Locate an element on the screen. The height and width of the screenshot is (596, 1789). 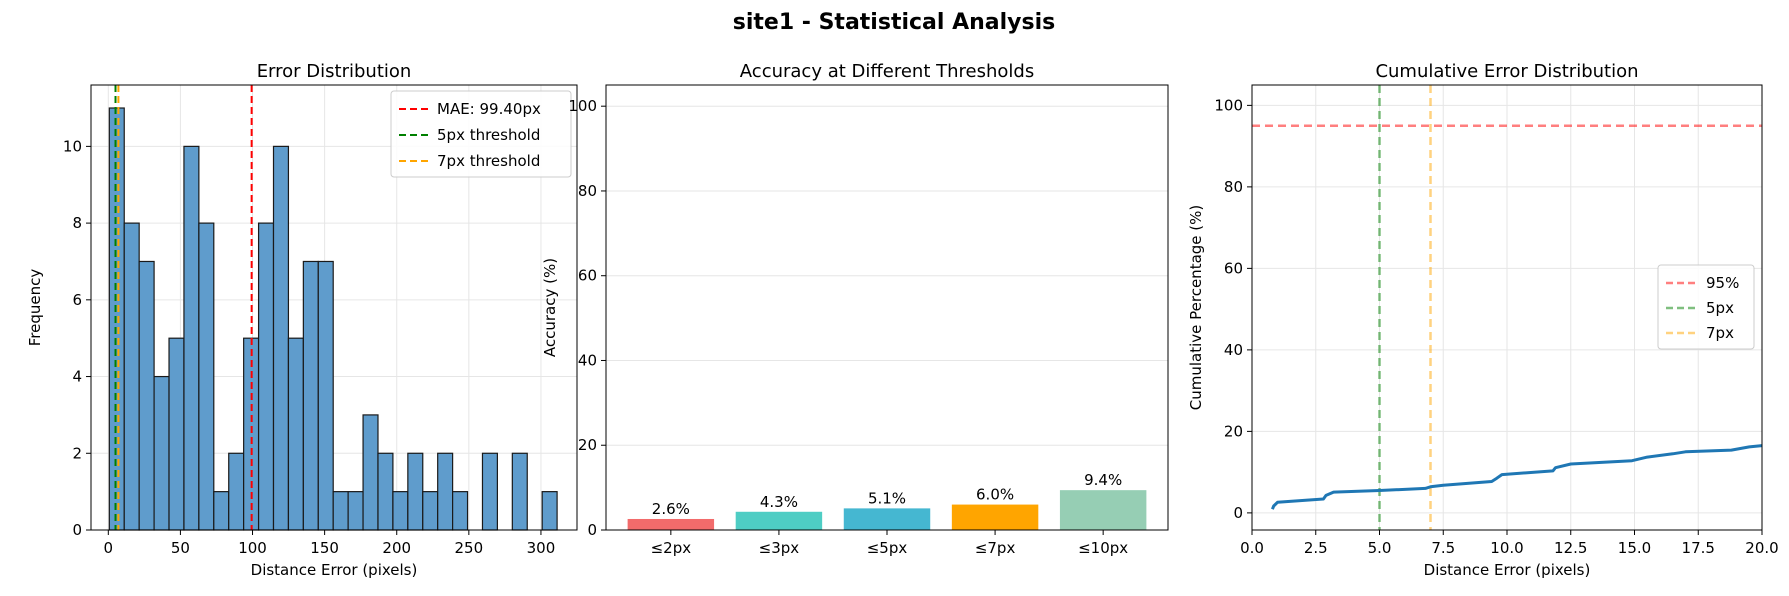
x-tick-label: 300 is located at coordinates (541, 548).